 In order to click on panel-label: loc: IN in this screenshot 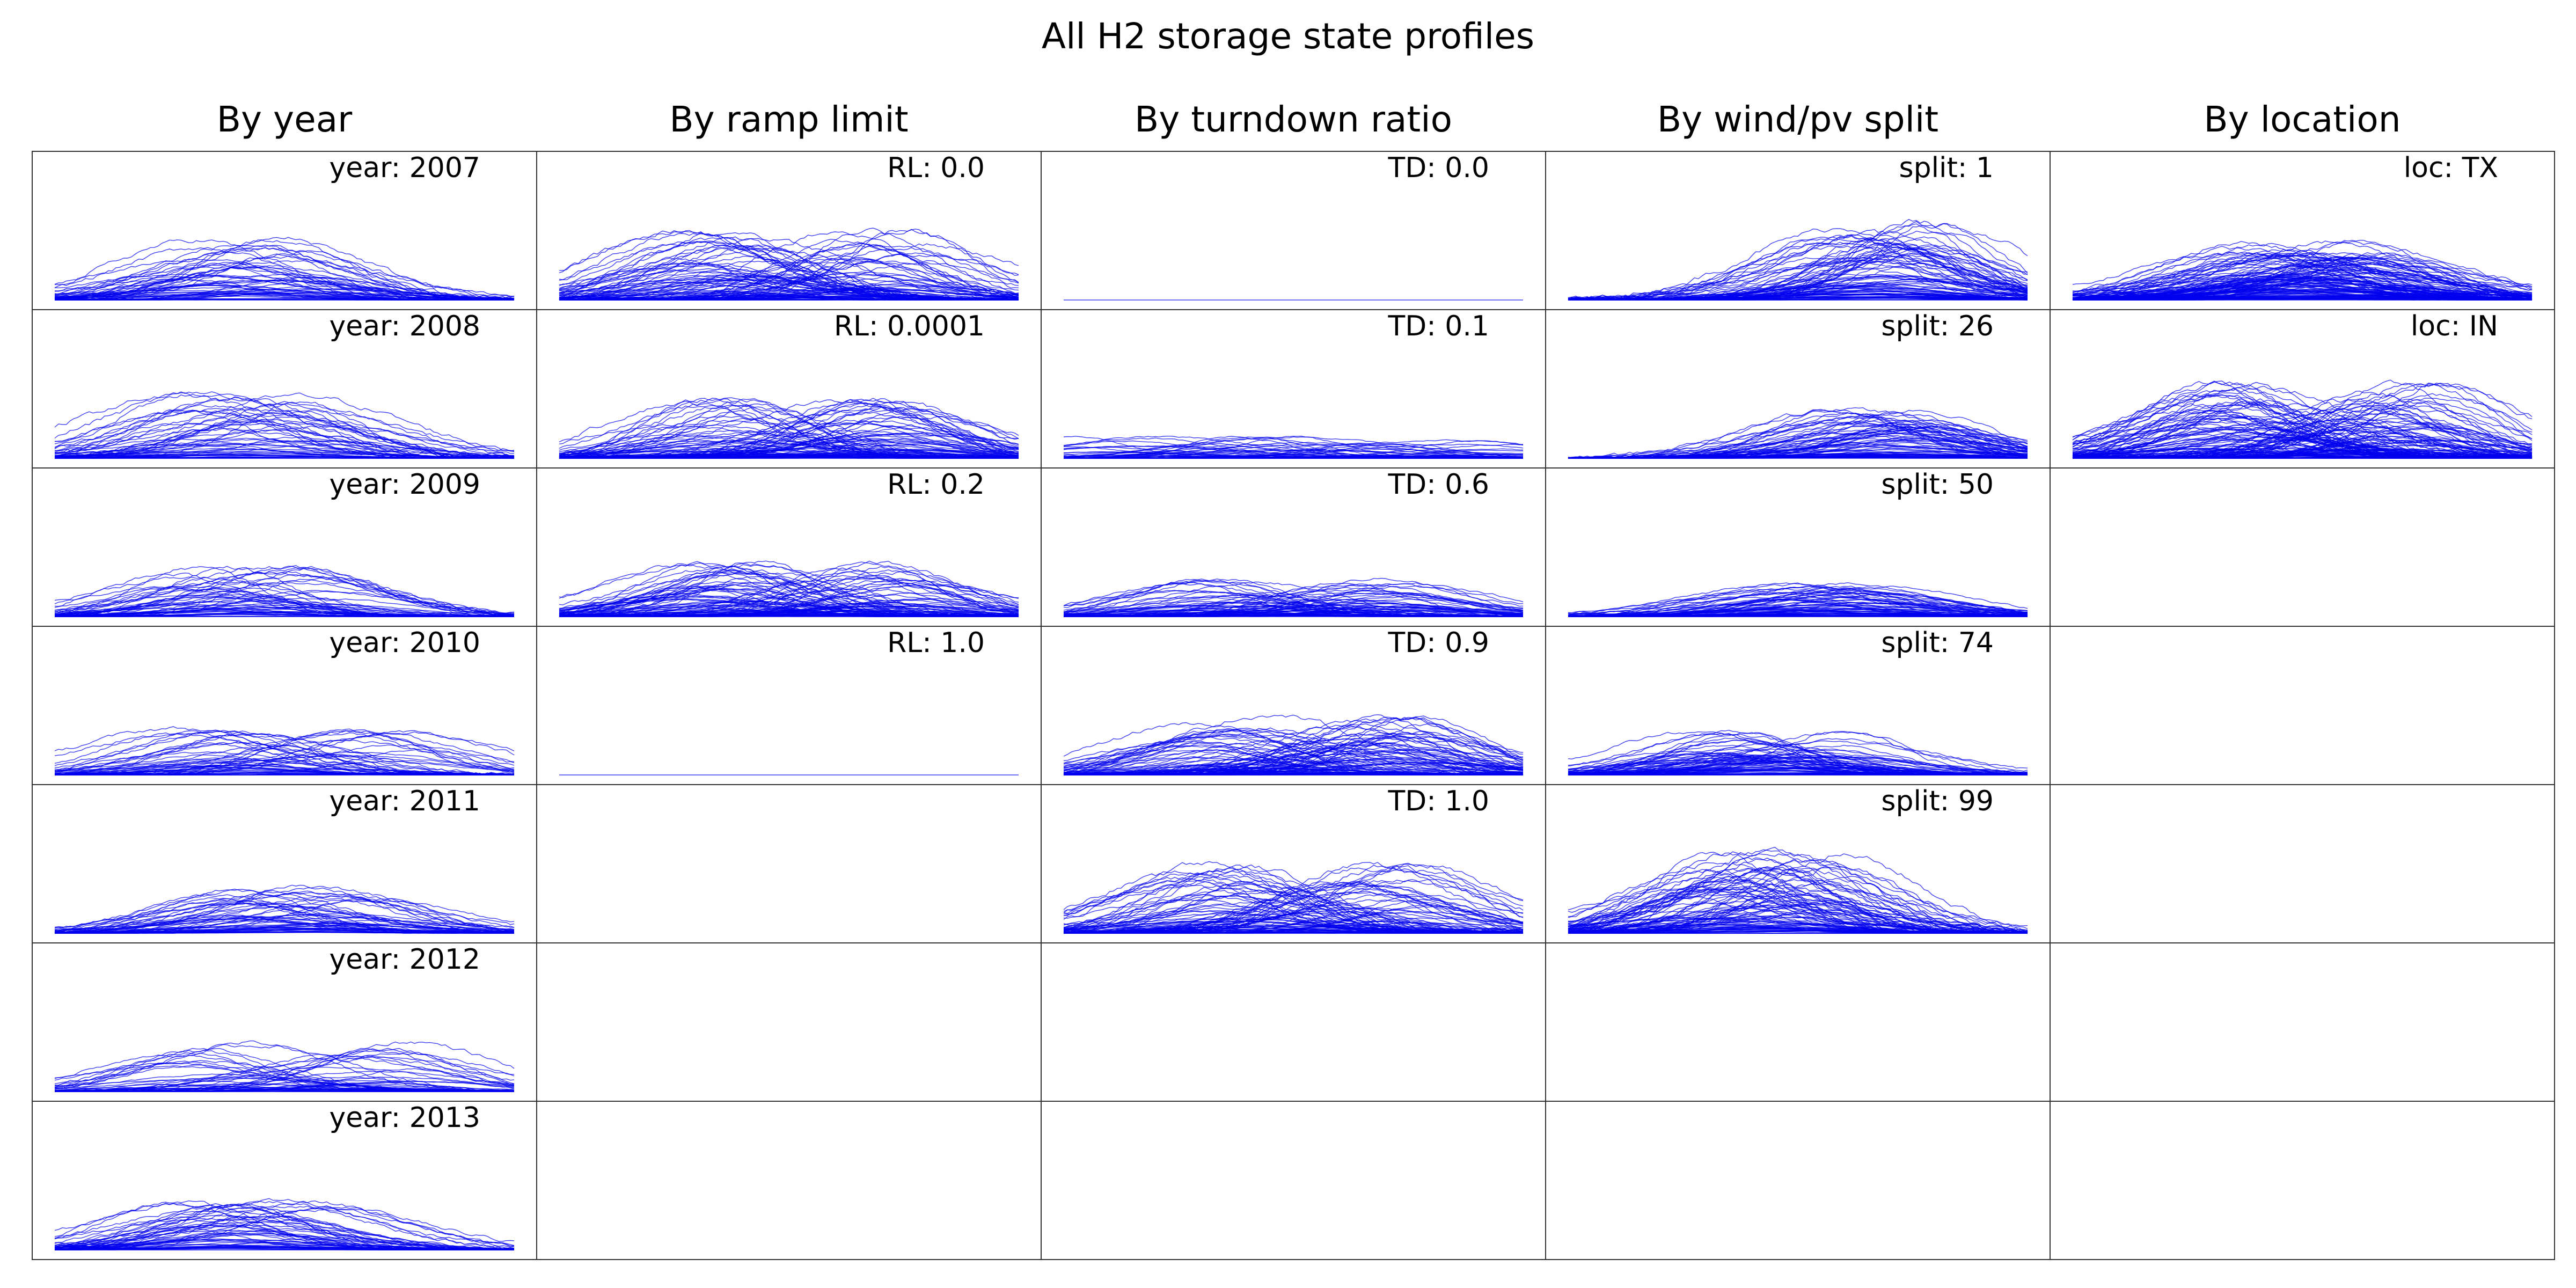, I will do `click(2454, 326)`.